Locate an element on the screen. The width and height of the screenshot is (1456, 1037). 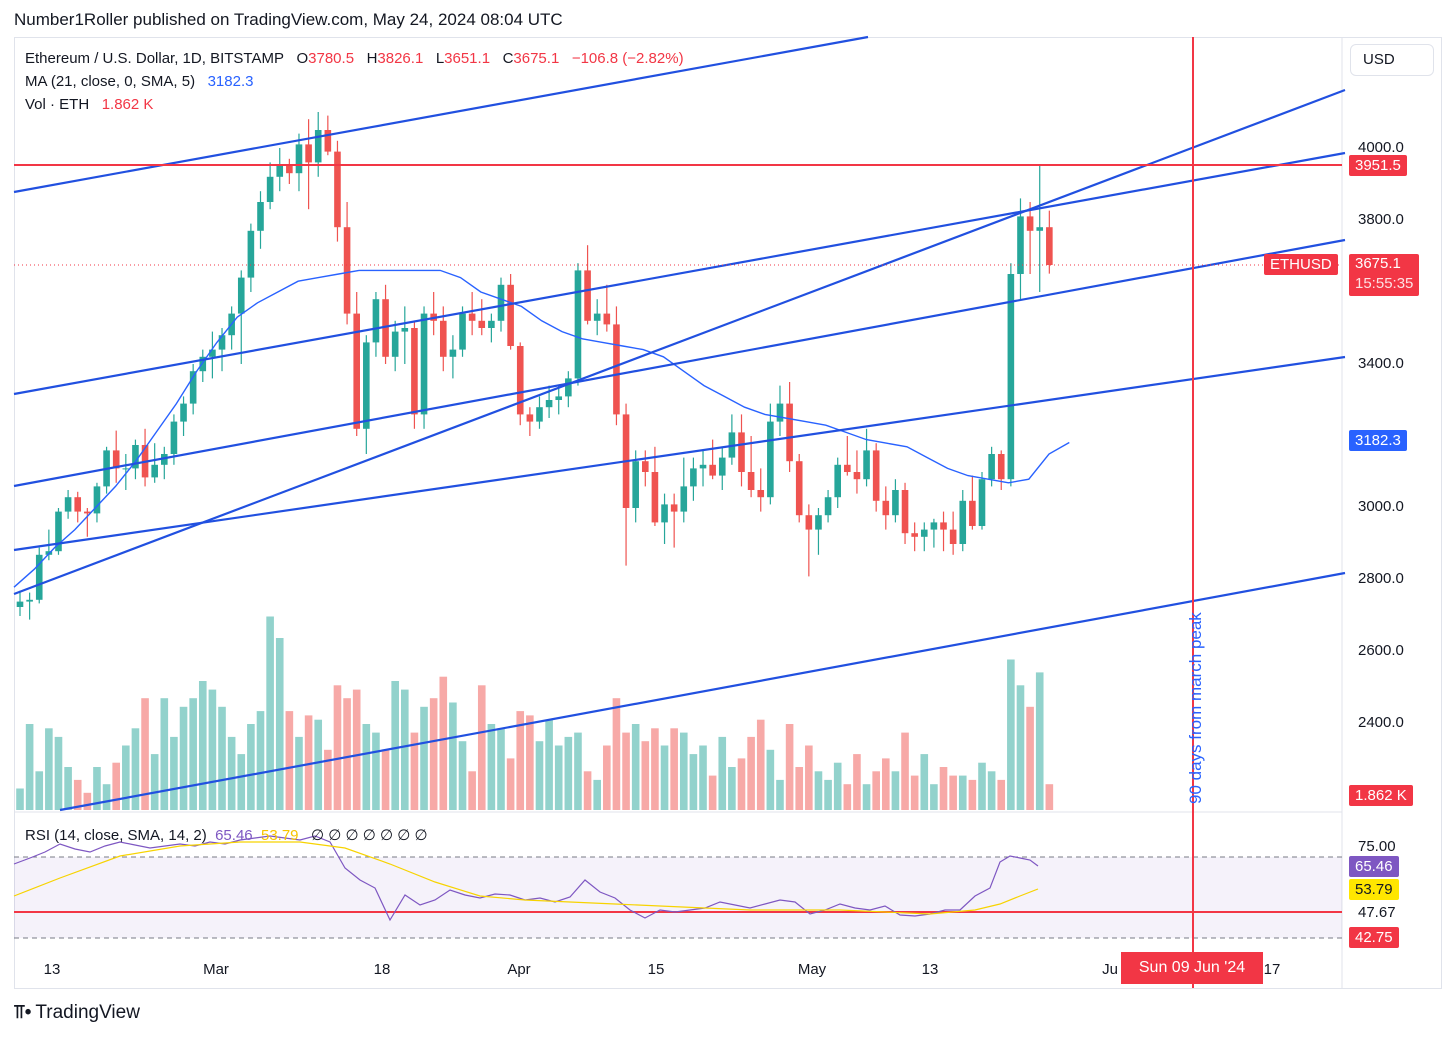
rsi-value-tag: 65.46 is located at coordinates (1374, 866).